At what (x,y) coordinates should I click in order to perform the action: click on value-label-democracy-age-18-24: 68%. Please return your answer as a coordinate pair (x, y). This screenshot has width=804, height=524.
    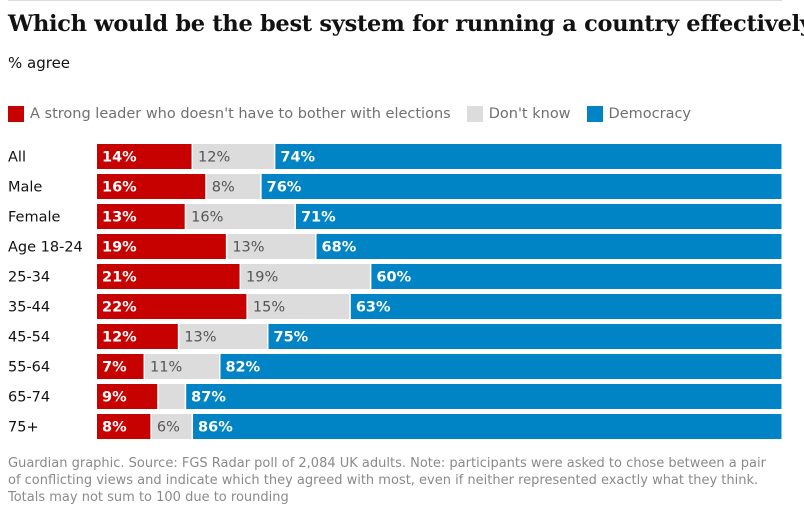
    Looking at the image, I should click on (339, 248).